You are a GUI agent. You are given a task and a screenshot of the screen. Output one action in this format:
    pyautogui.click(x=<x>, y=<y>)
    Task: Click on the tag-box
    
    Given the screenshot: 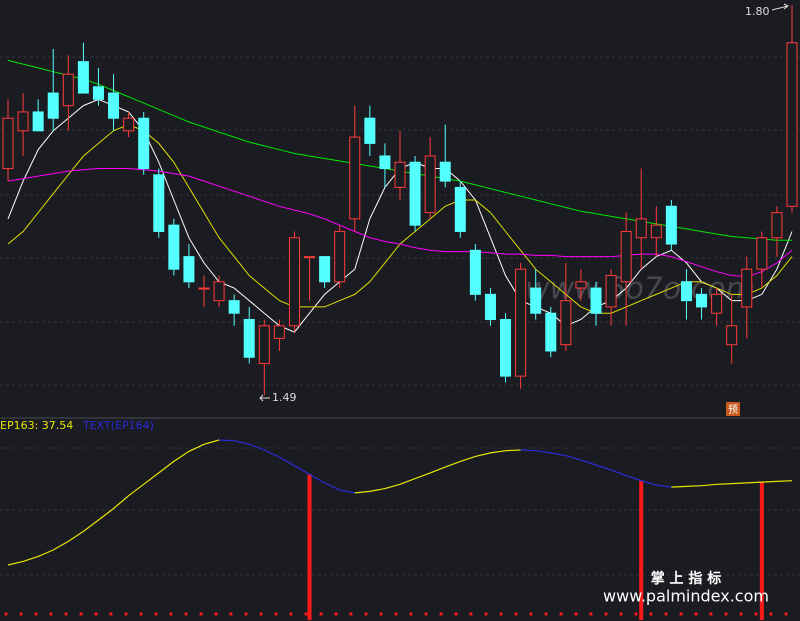 What is the action you would take?
    pyautogui.click(x=733, y=409)
    